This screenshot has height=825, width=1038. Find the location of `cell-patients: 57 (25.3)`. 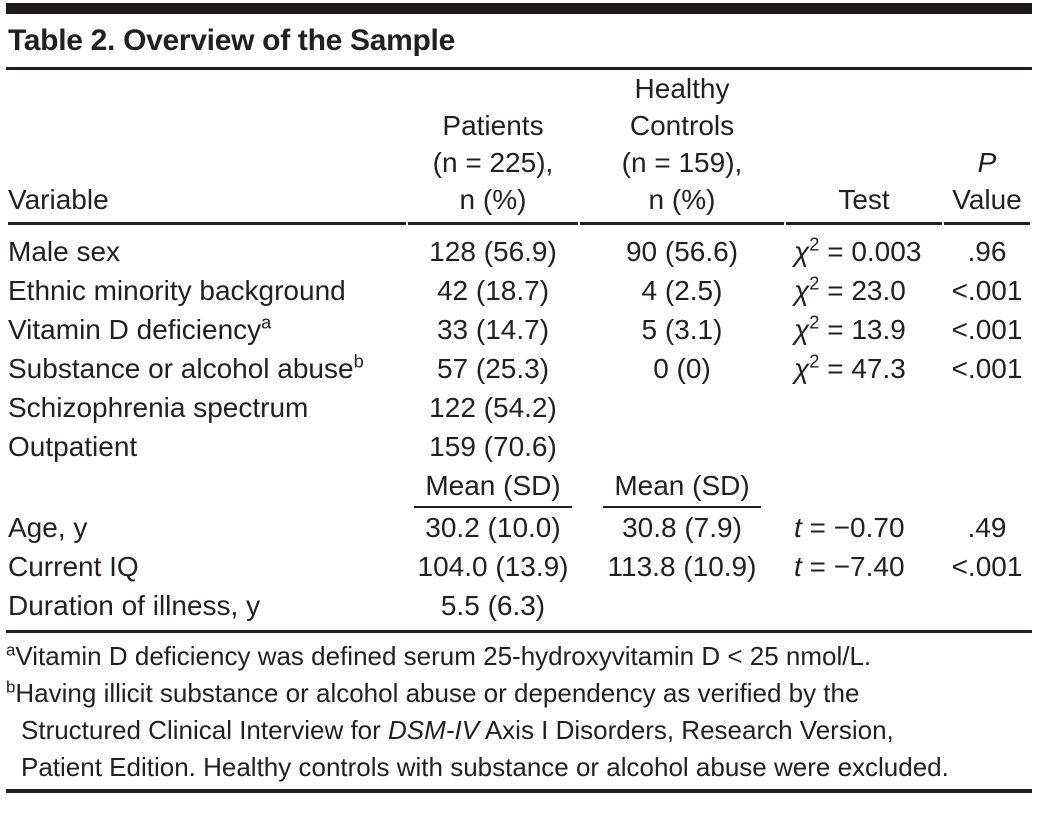

cell-patients: 57 (25.3) is located at coordinates (493, 368).